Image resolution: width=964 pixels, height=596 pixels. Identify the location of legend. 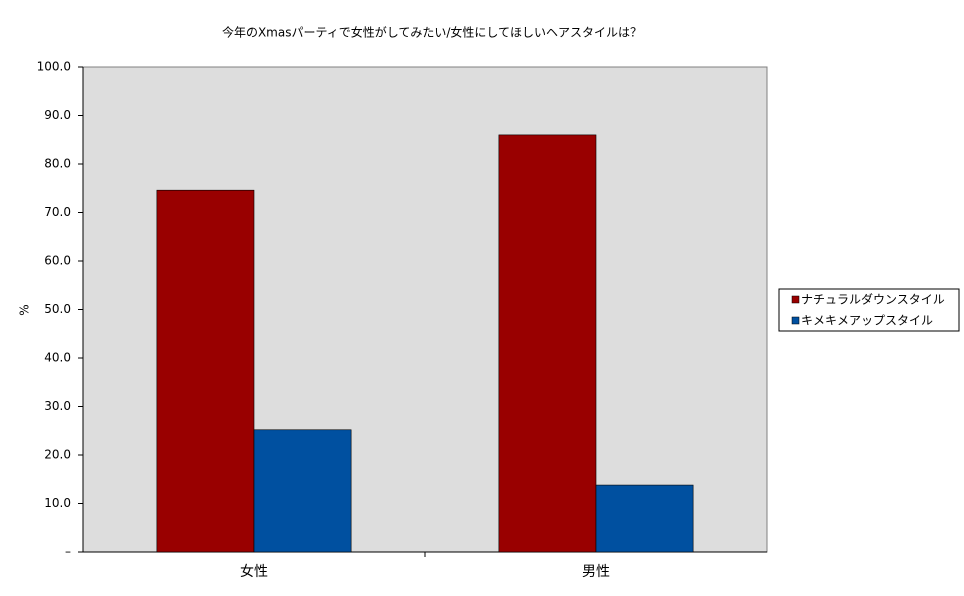
(869, 310).